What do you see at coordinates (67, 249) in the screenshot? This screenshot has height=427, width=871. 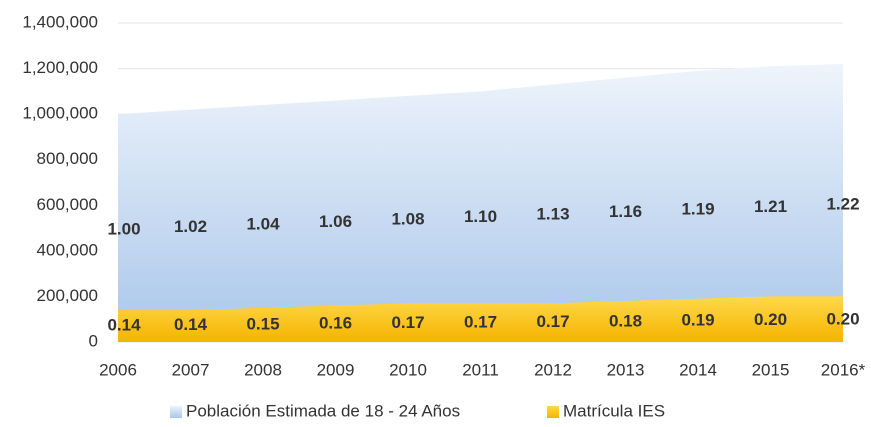 I see `y-tick-label: 400,000` at bounding box center [67, 249].